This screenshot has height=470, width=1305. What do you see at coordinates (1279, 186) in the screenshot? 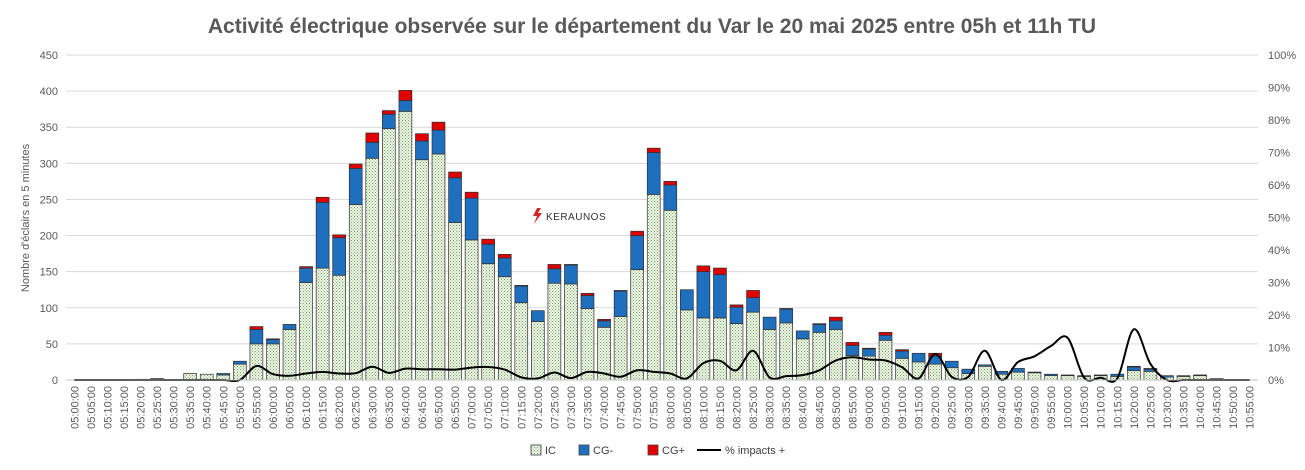
I see `y2-tick-label: 60%` at bounding box center [1279, 186].